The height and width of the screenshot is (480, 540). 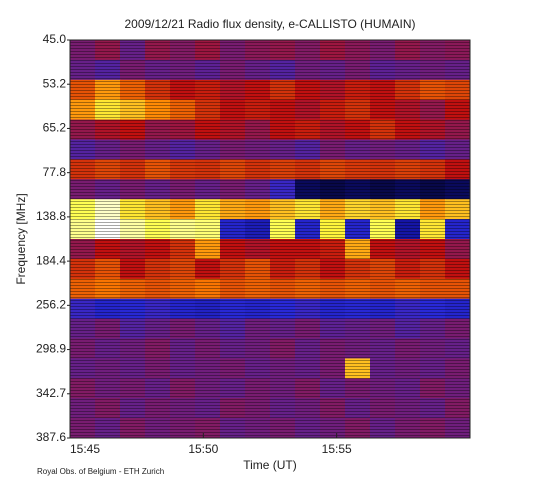 I want to click on y-tick-label: 184.4, so click(x=51, y=260).